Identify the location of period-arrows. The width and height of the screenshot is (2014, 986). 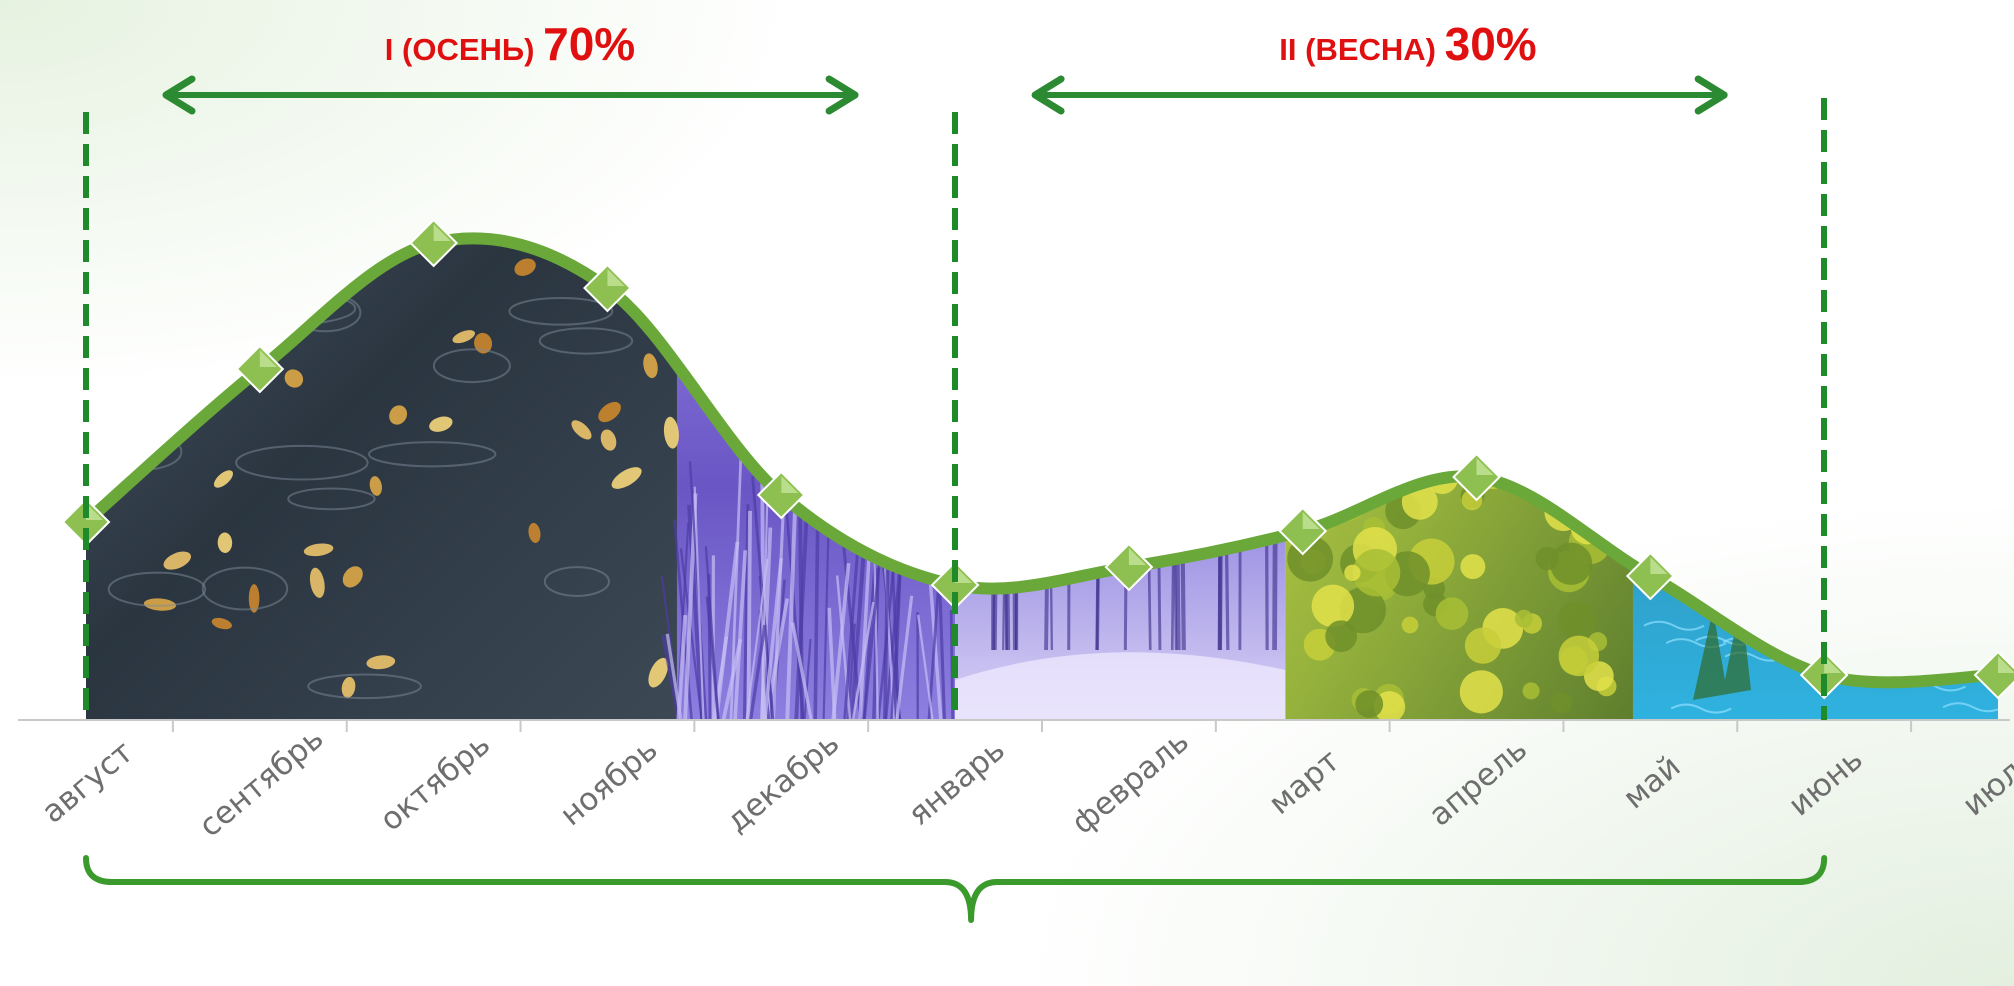
(945, 95).